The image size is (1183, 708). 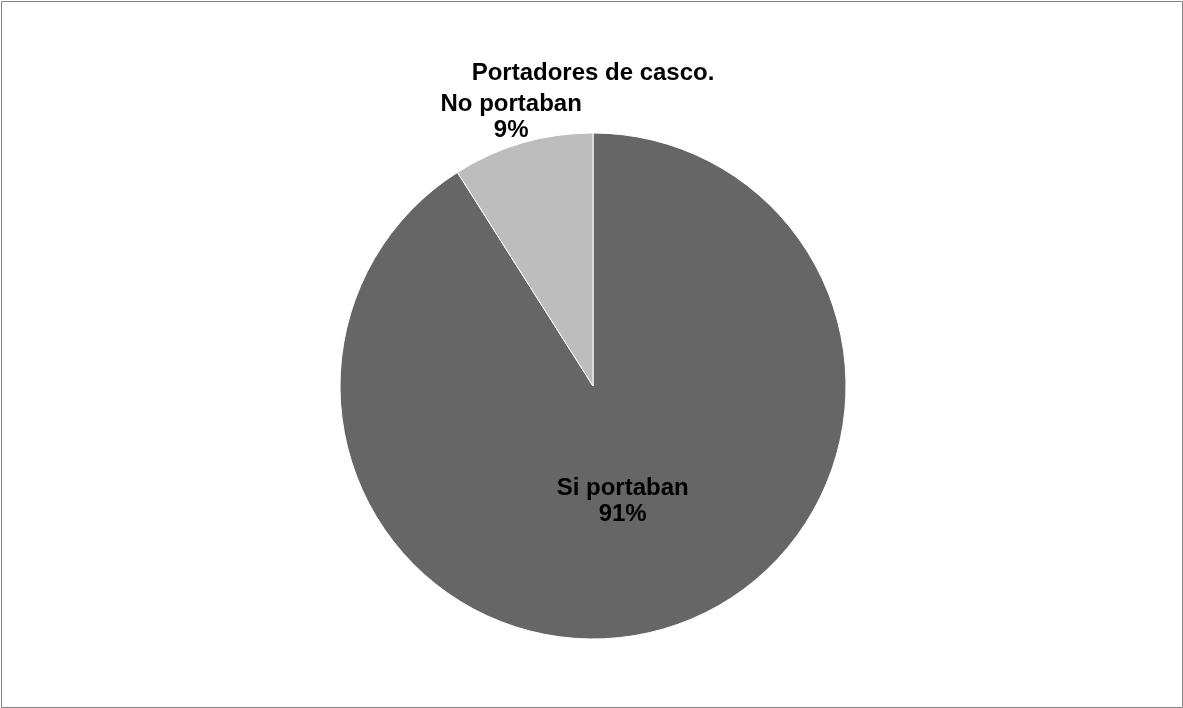 What do you see at coordinates (593, 71) in the screenshot?
I see `chart-title: Portadores de casco.` at bounding box center [593, 71].